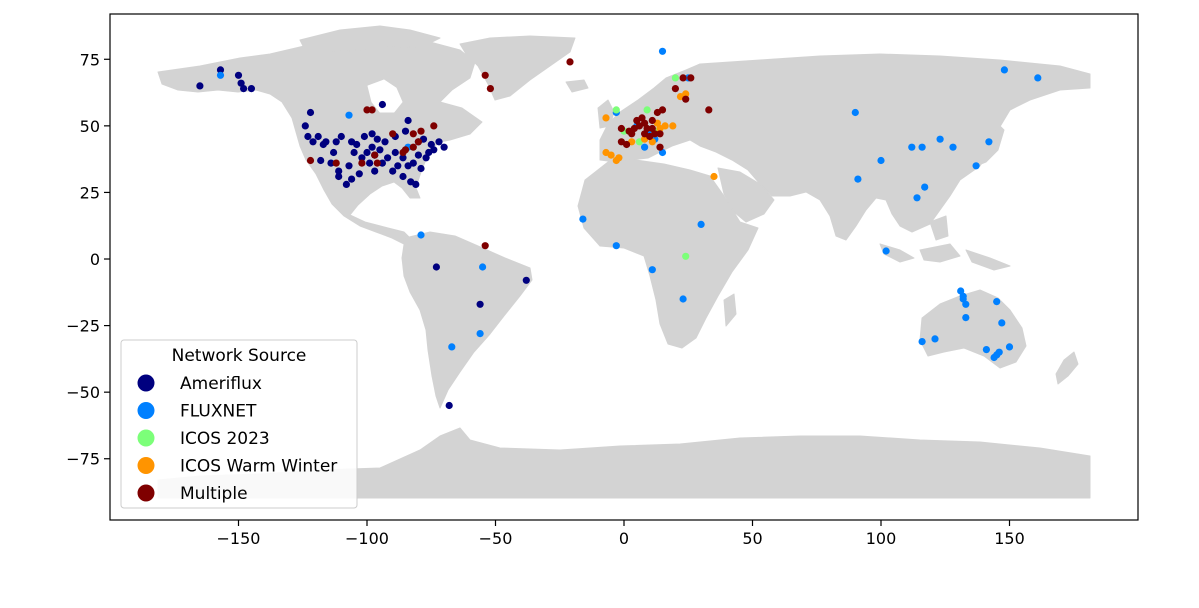 The height and width of the screenshot is (608, 1199). What do you see at coordinates (218, 412) in the screenshot?
I see `legend-label: FLUXNET` at bounding box center [218, 412].